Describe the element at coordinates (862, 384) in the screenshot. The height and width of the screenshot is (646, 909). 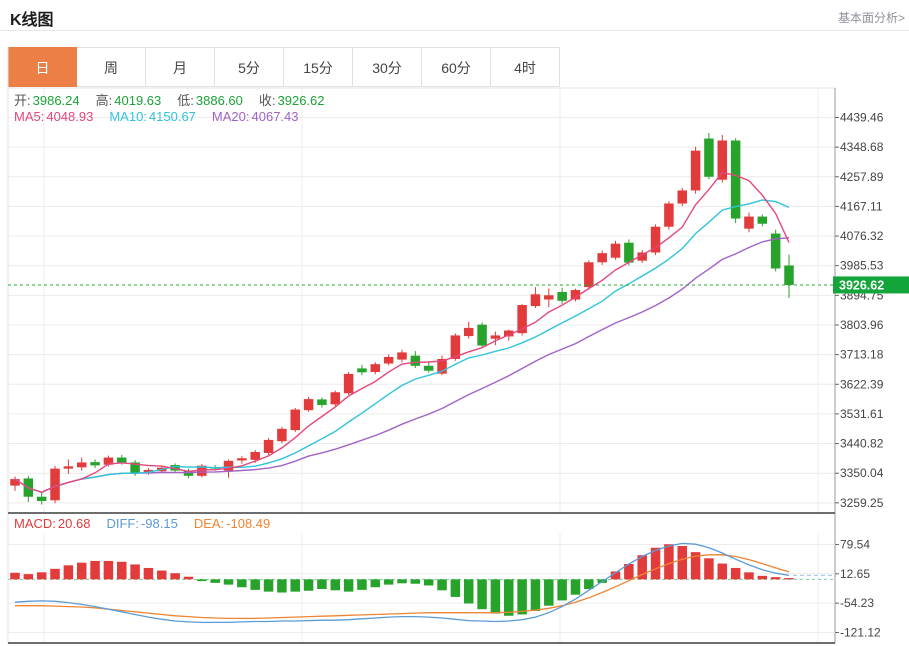
I see `price-tick-label: 3622.39` at that location.